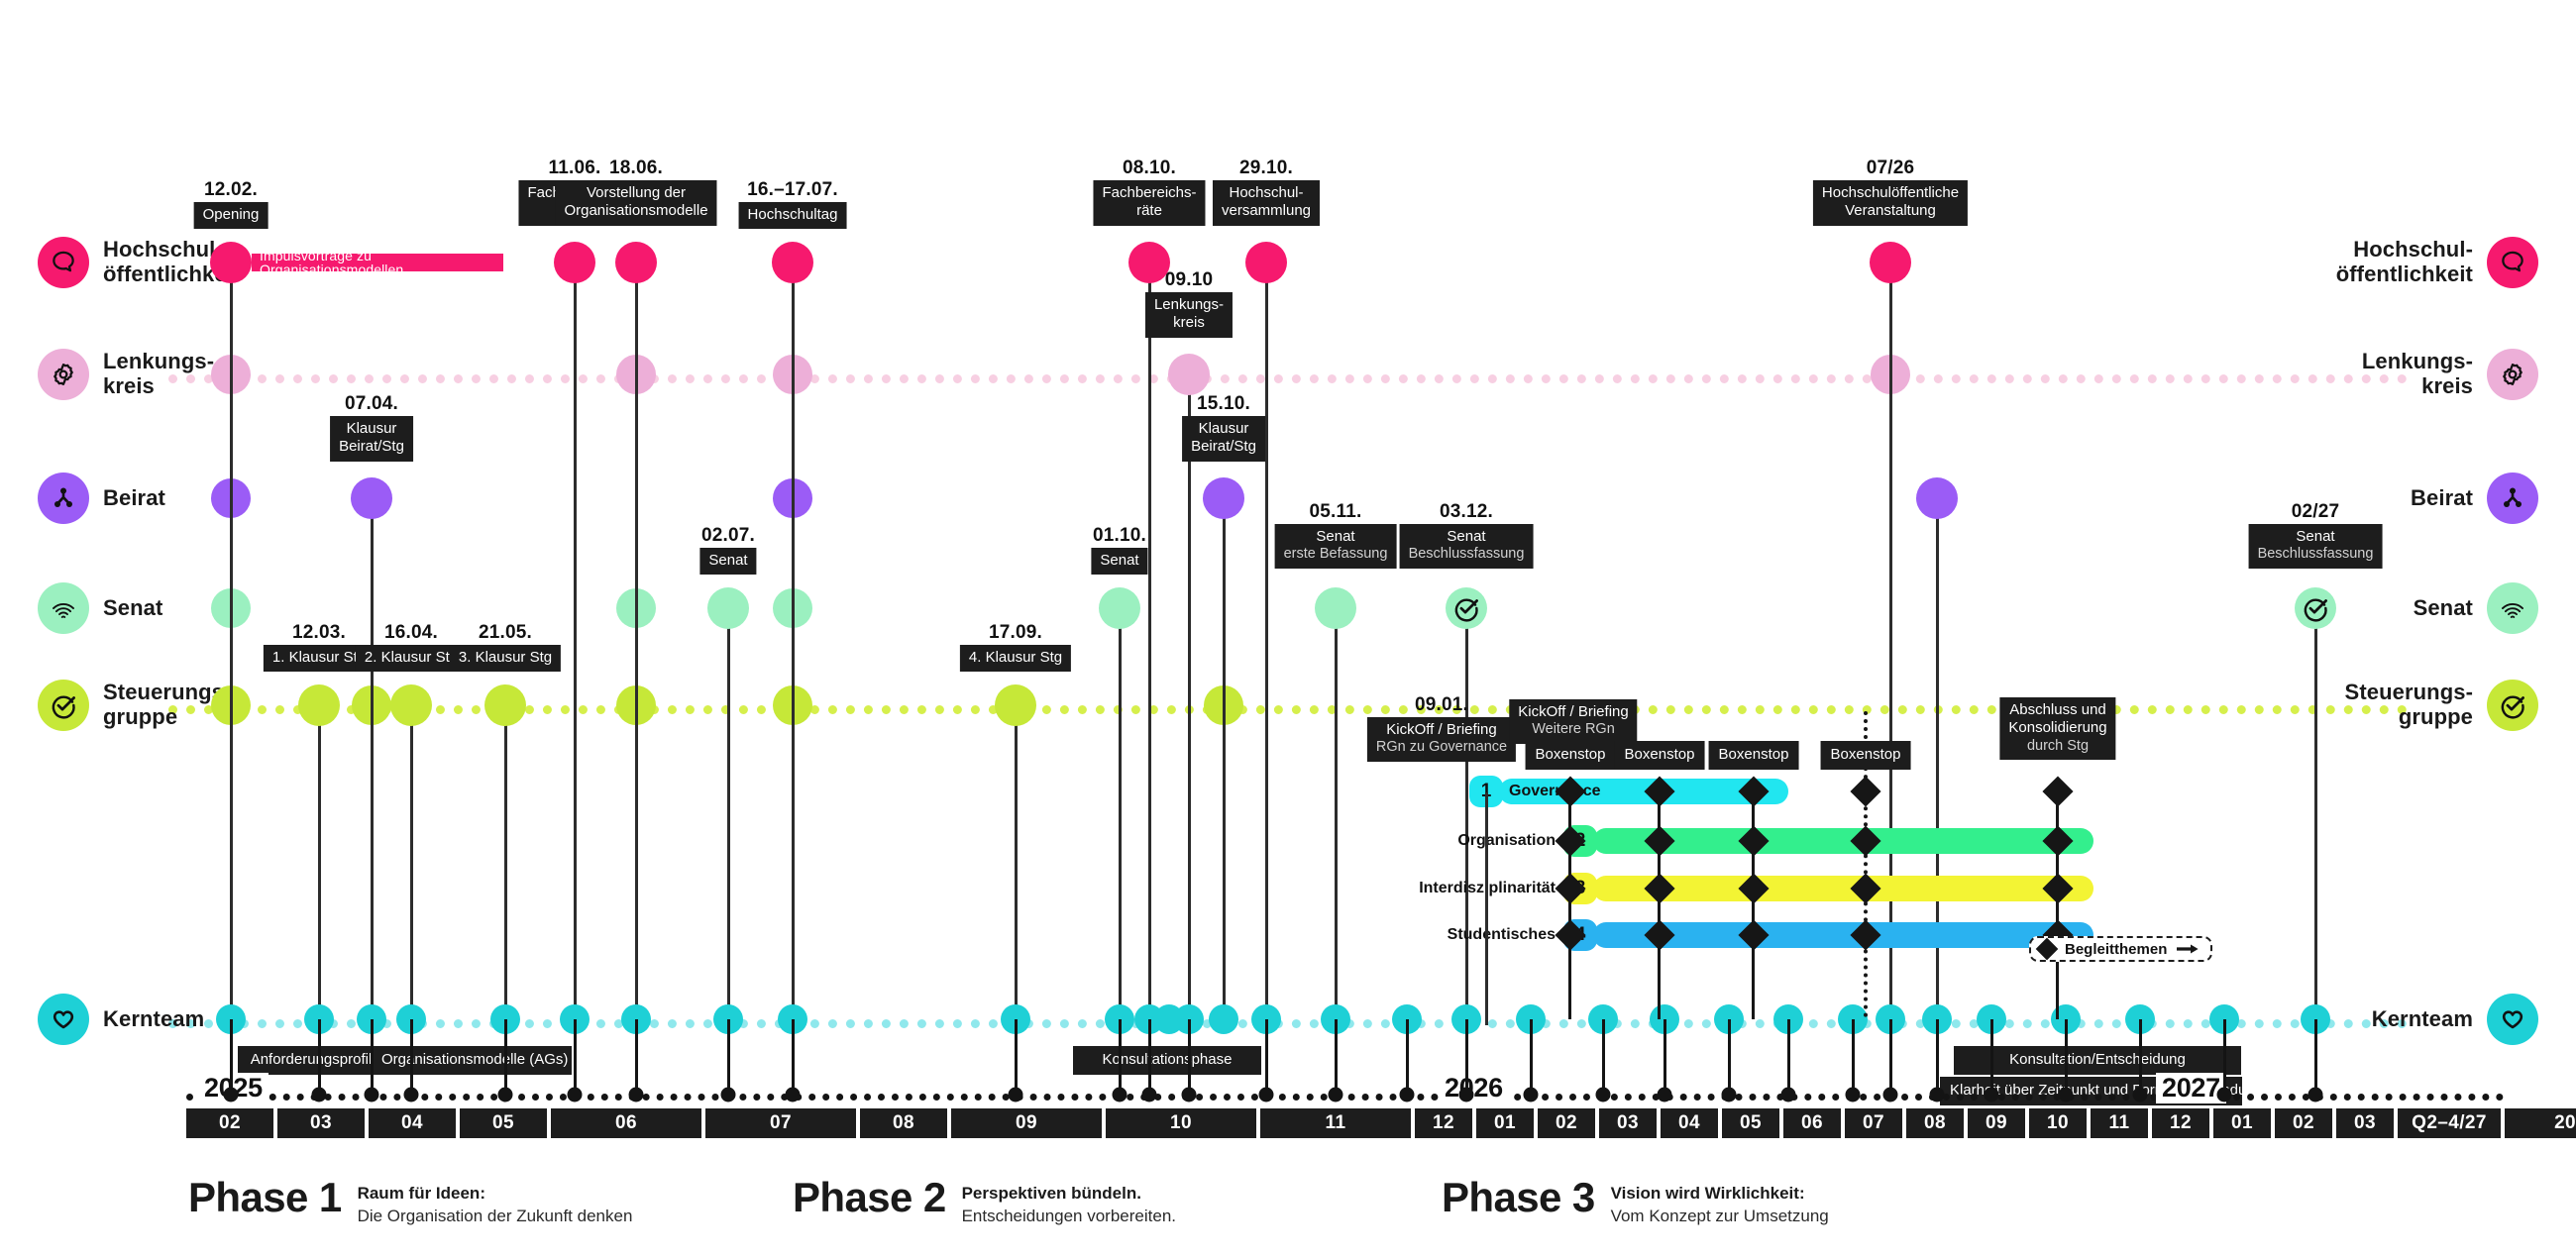 This screenshot has height=1260, width=2576. I want to click on lane-label-text: Beirat, so click(134, 497).